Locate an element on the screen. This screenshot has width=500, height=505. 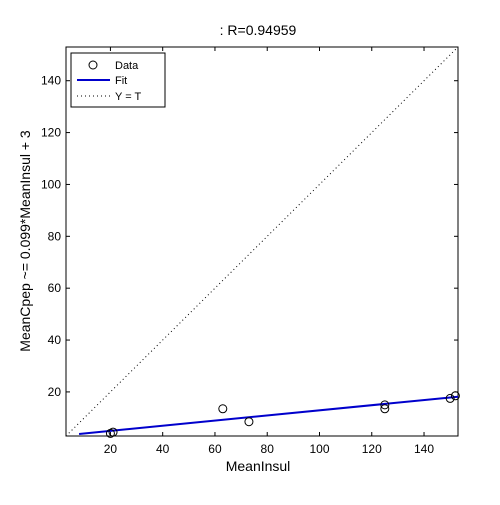
x-tick-label: 80 is located at coordinates (268, 449).